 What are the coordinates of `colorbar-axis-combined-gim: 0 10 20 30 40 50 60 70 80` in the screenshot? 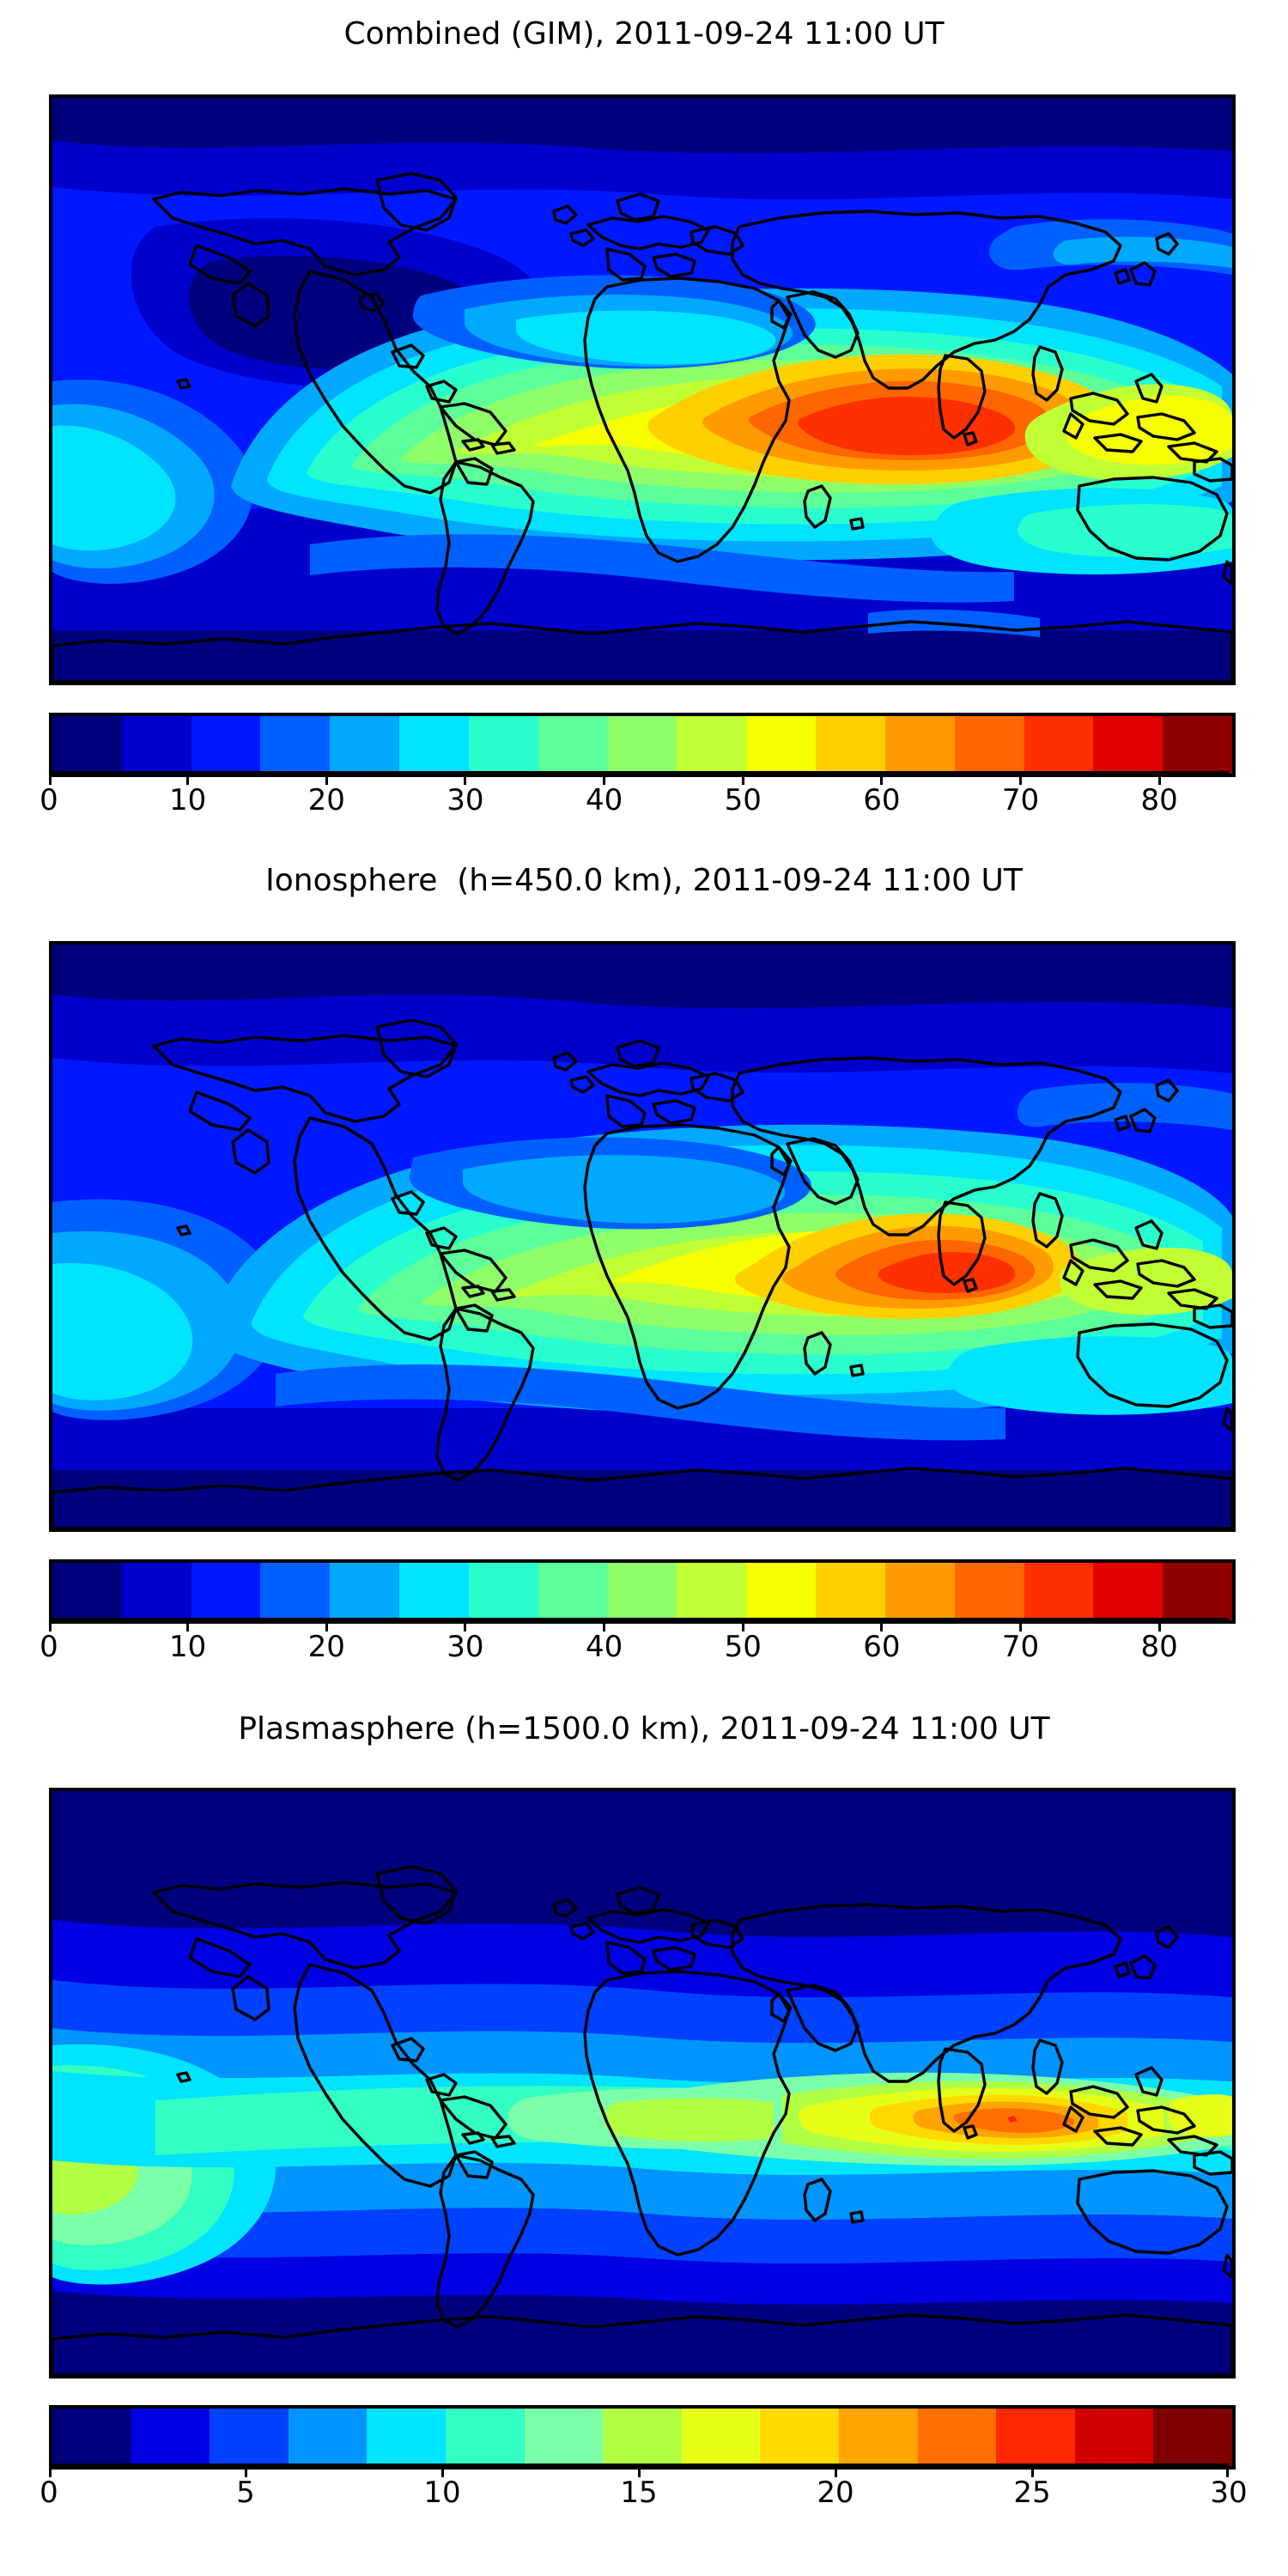 It's located at (634, 793).